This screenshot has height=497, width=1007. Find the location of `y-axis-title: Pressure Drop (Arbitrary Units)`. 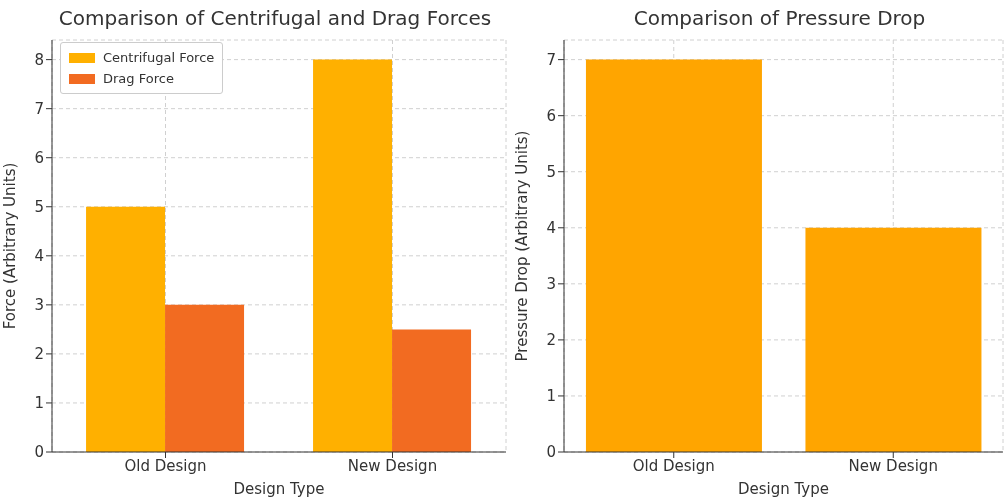

y-axis-title: Pressure Drop (Arbitrary Units) is located at coordinates (522, 246).